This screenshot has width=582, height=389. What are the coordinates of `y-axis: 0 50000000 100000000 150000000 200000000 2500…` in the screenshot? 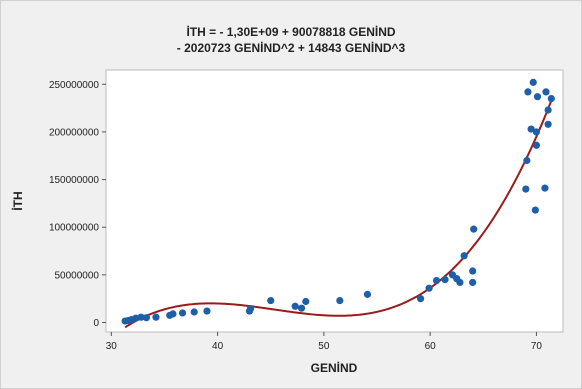 It's located at (77, 204).